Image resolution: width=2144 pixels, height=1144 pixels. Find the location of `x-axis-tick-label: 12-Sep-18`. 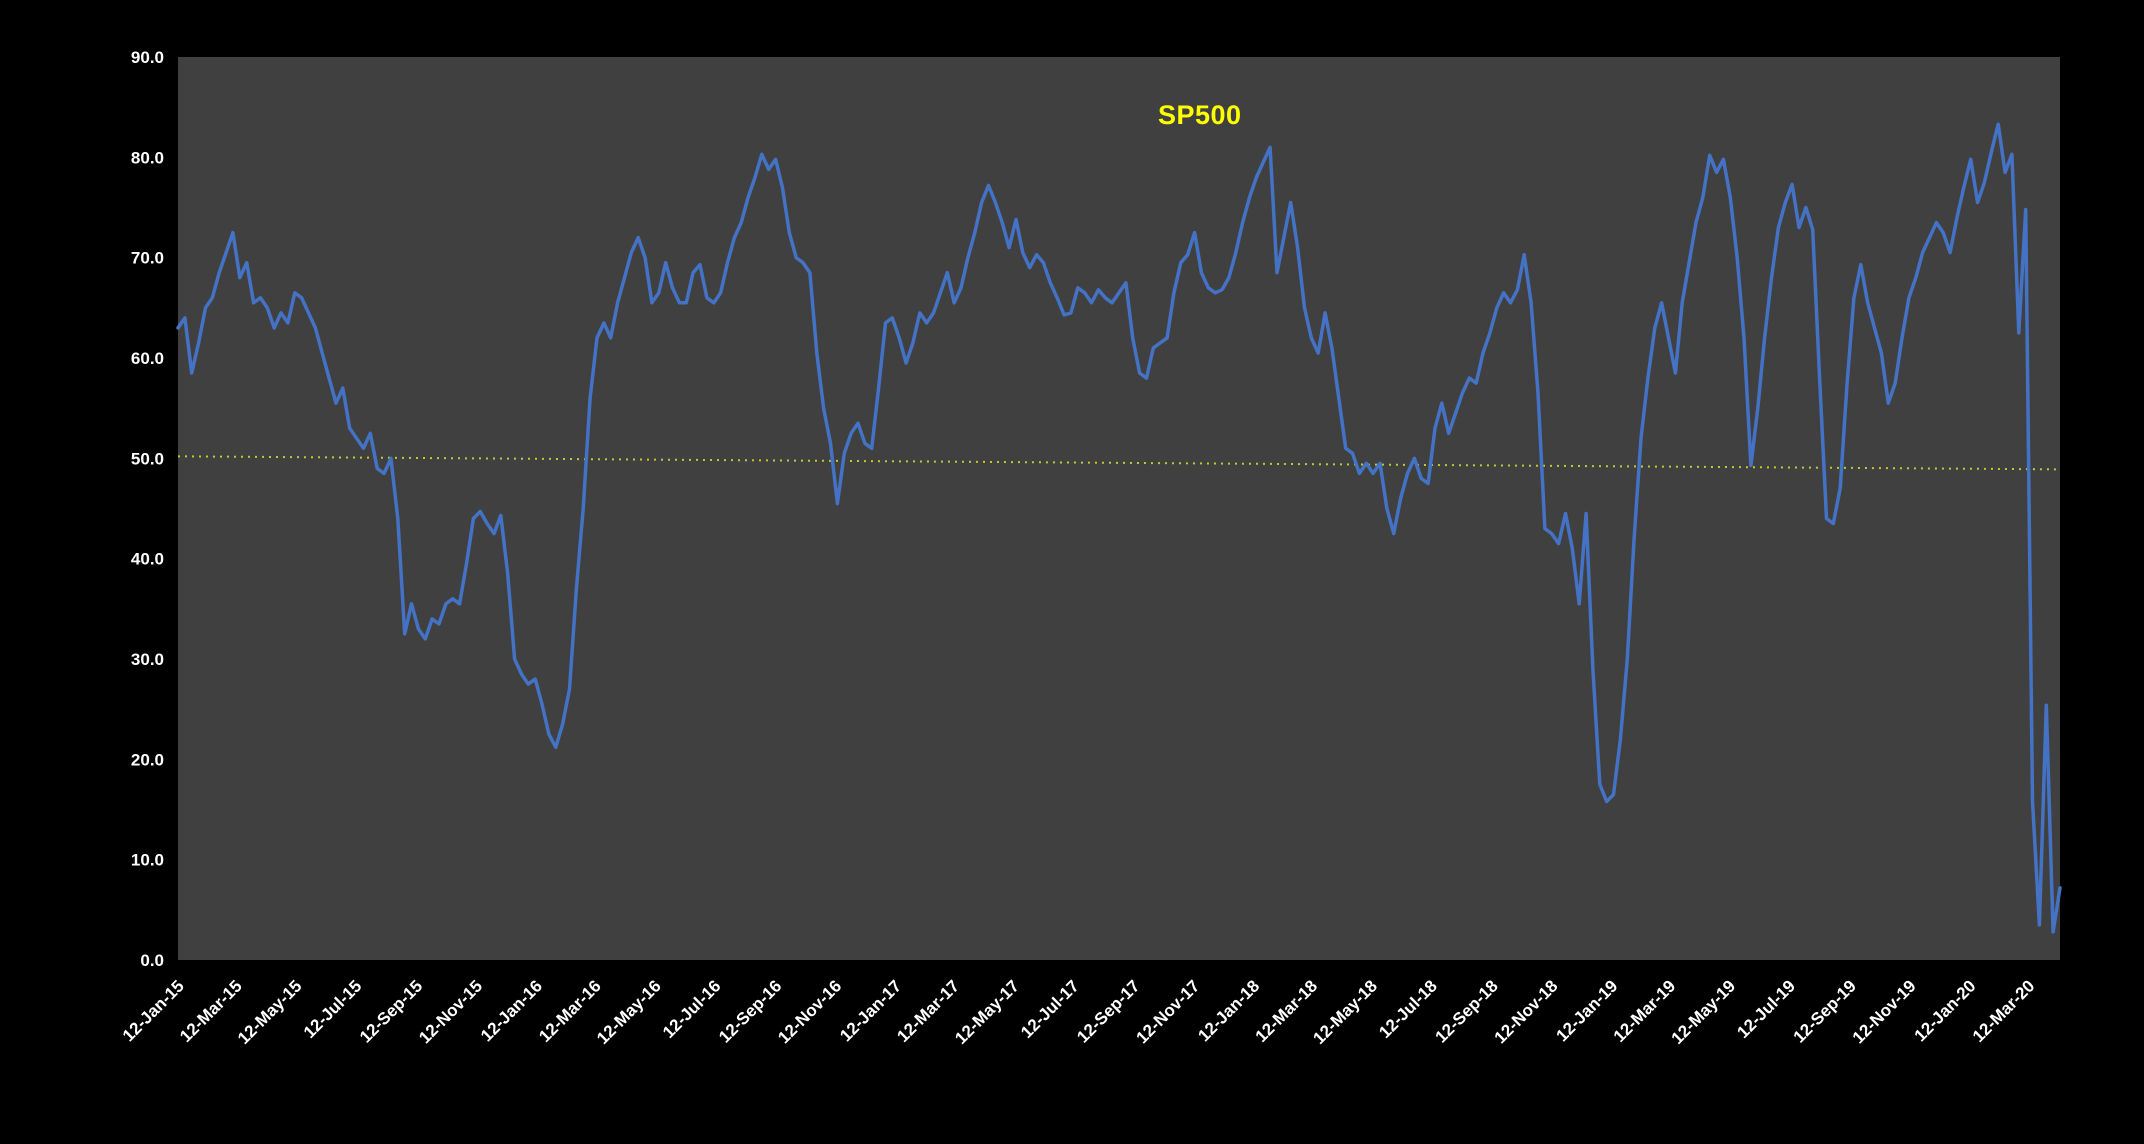

x-axis-tick-label: 12-Sep-18 is located at coordinates (1466, 1011).